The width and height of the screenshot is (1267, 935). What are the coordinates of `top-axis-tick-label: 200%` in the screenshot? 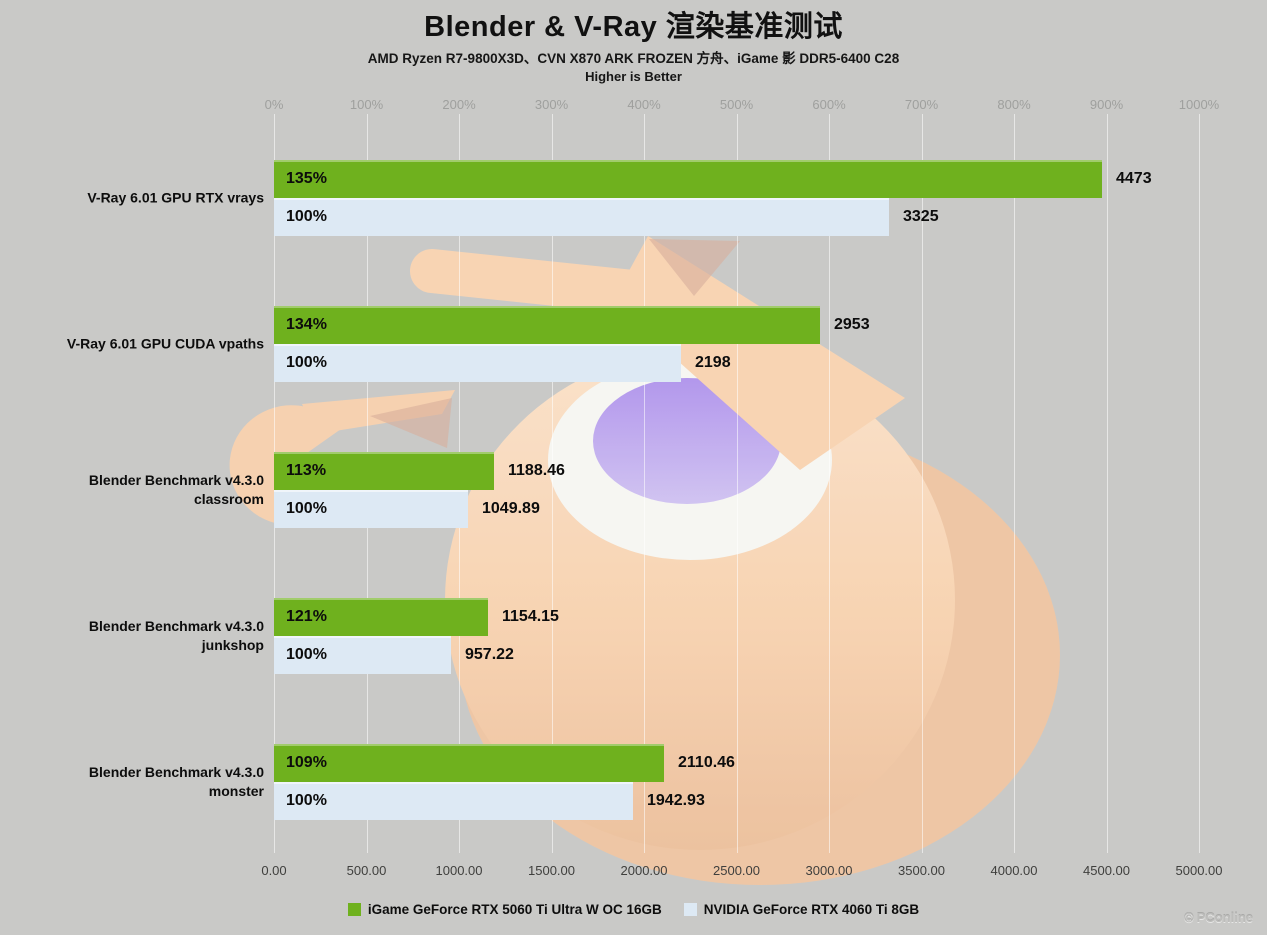 It's located at (459, 104).